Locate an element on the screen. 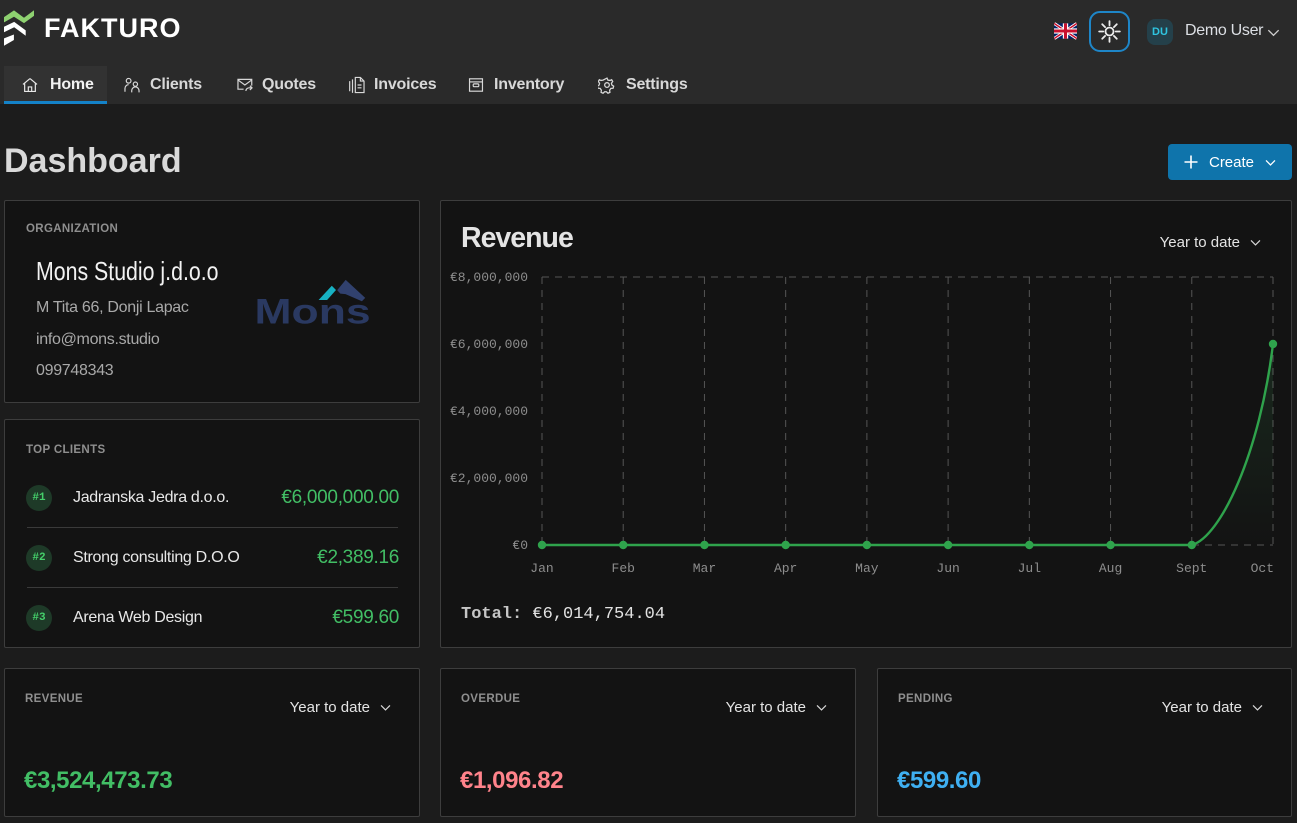 The height and width of the screenshot is (823, 1297). svg-text: Jan is located at coordinates (541, 568).